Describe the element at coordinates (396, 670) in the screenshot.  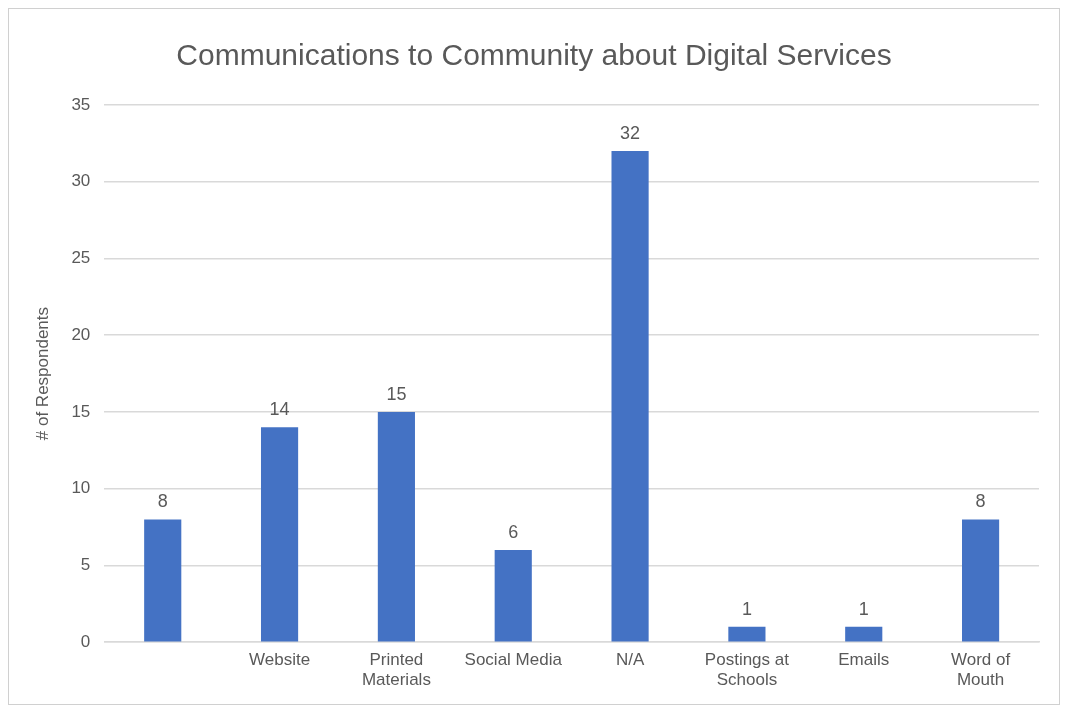
I see `x-tick-label: Printed Materials` at that location.